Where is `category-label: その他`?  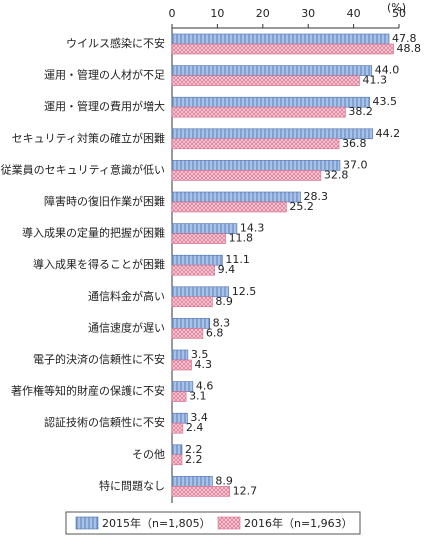 category-label: その他 is located at coordinates (148, 454).